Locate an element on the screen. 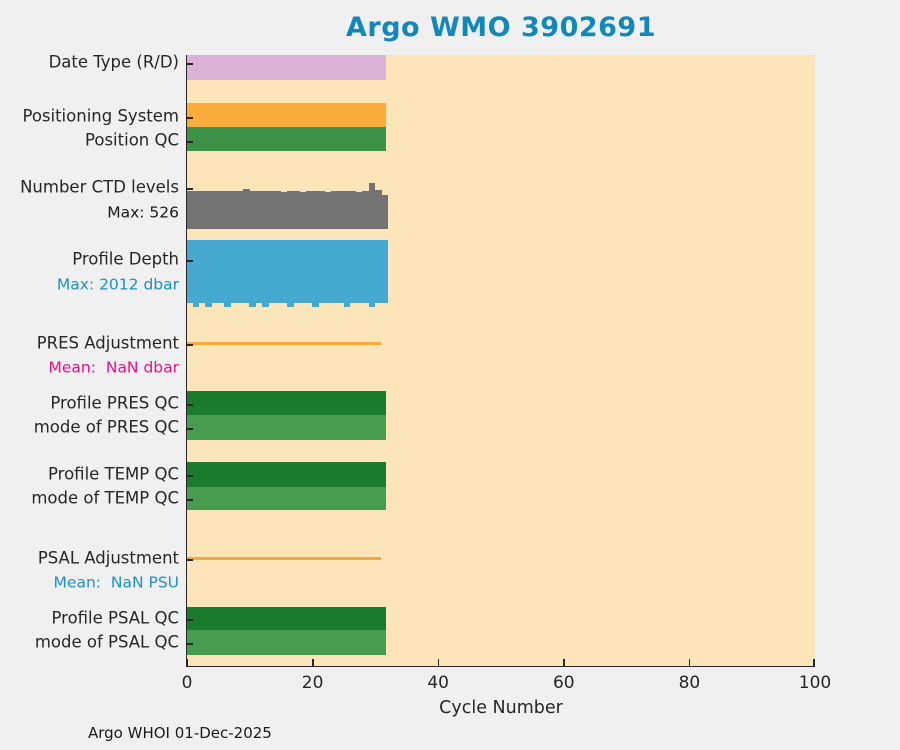 This screenshot has height=750, width=900. row-bar-profile_pres_qc is located at coordinates (286, 403).